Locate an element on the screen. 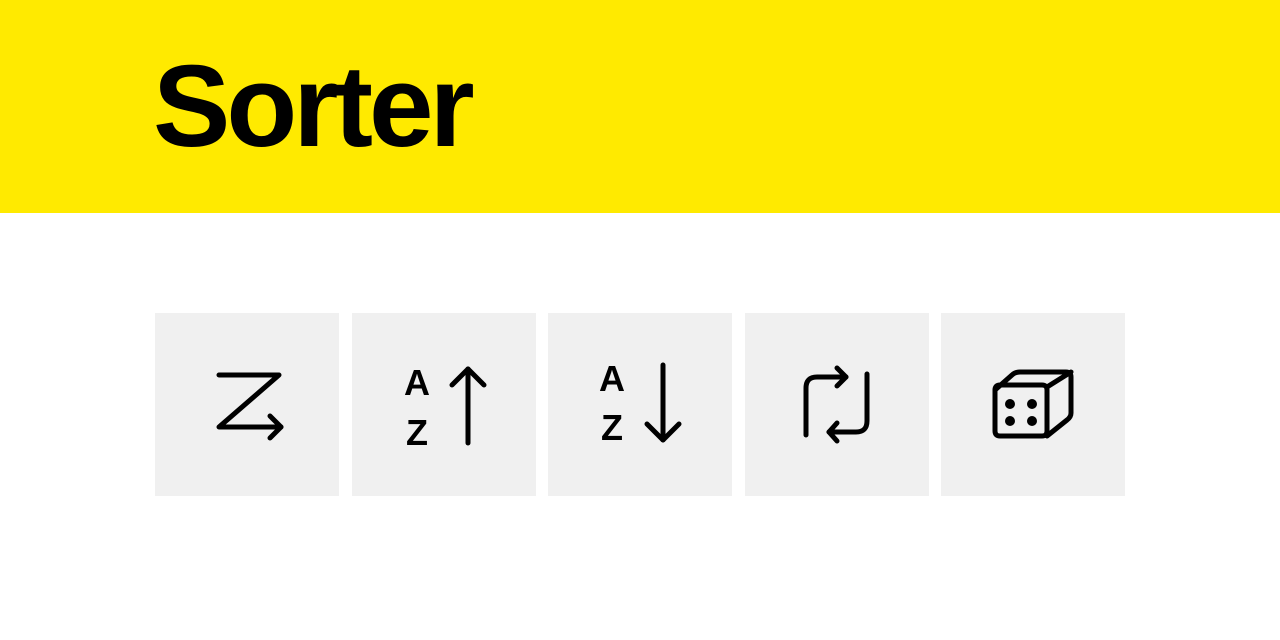  reverse-button is located at coordinates (837, 404).